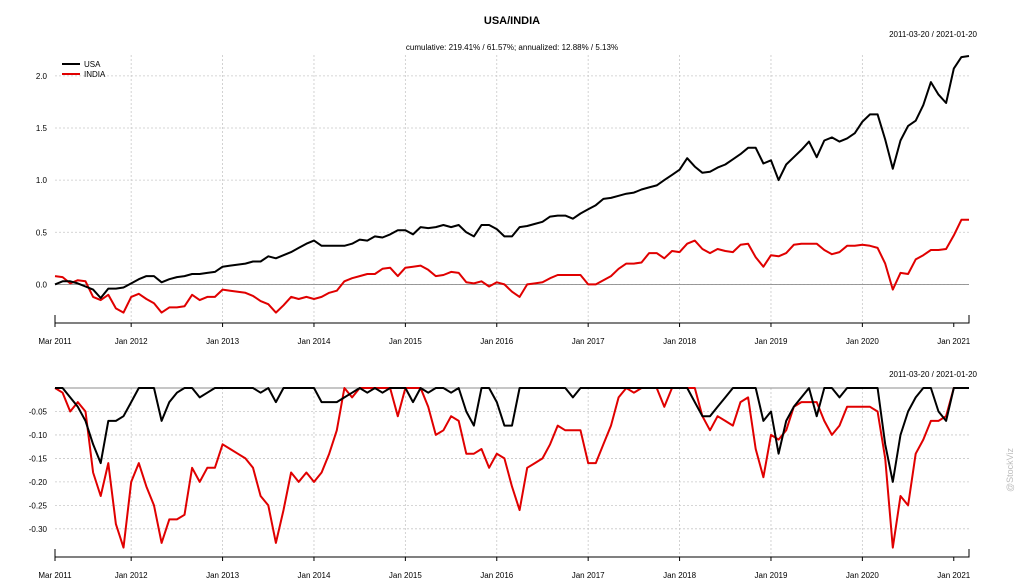  I want to click on bottom-y-tick-label: -0.05, so click(38, 411).